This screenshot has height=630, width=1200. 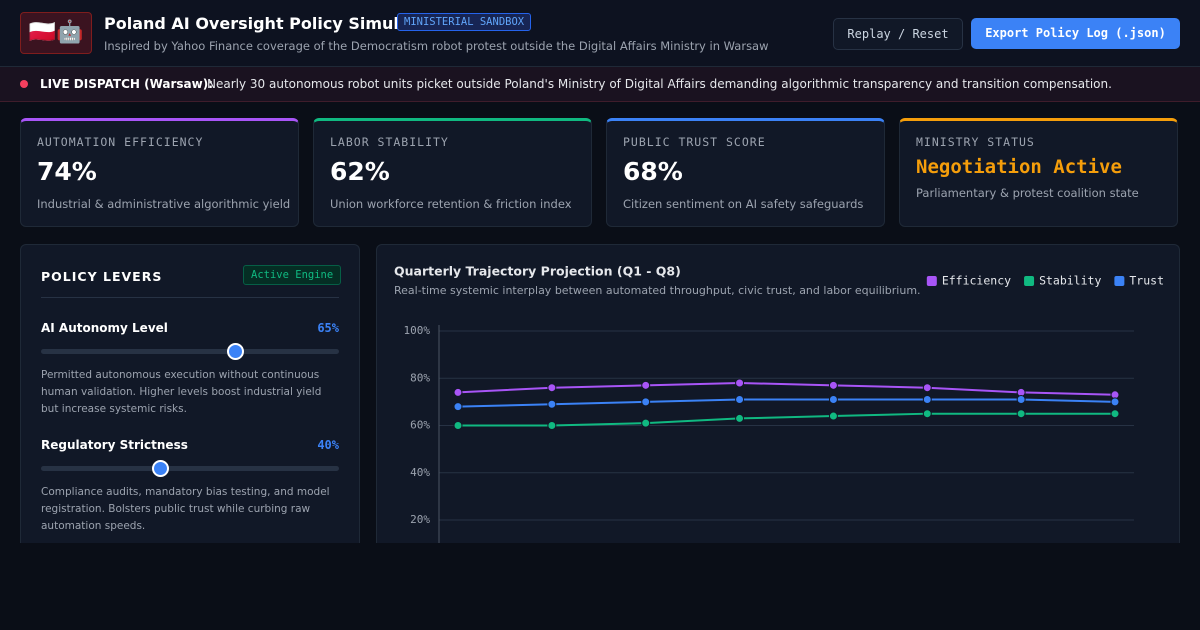 I want to click on legend-label: Trust, so click(x=1146, y=281).